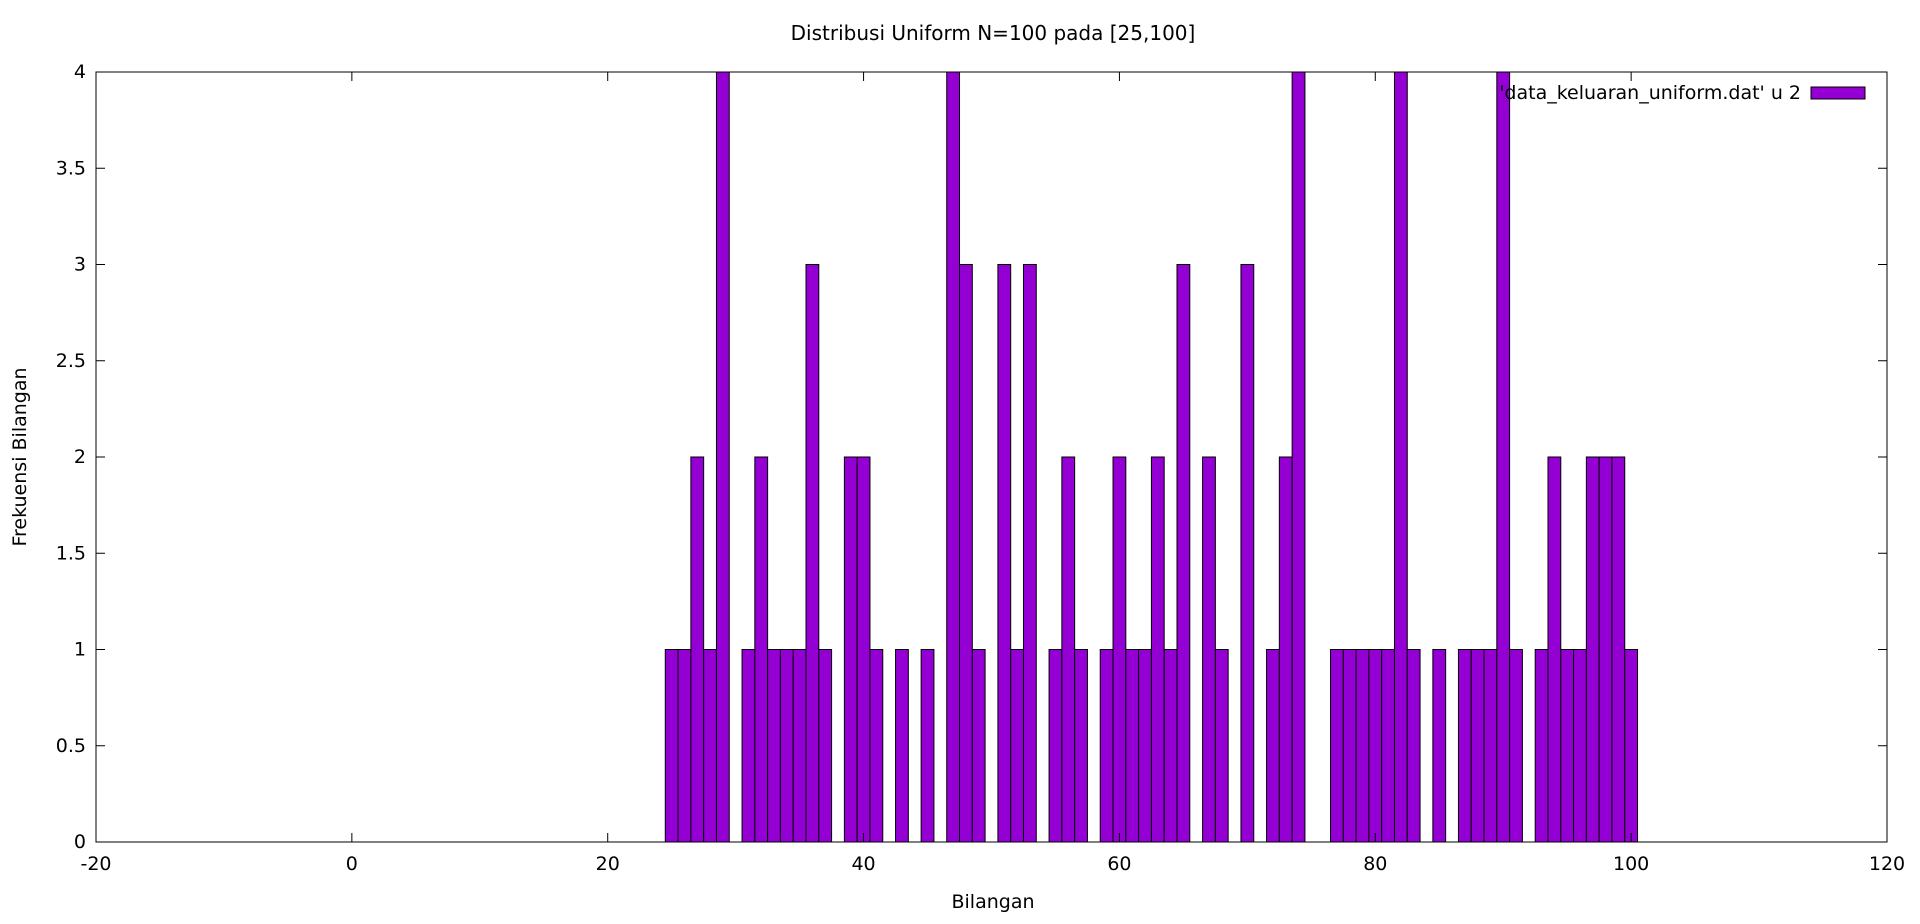 Image resolution: width=1920 pixels, height=924 pixels. Describe the element at coordinates (20, 456) in the screenshot. I see `y-axis-label: Frekuensi Bilangan` at that location.